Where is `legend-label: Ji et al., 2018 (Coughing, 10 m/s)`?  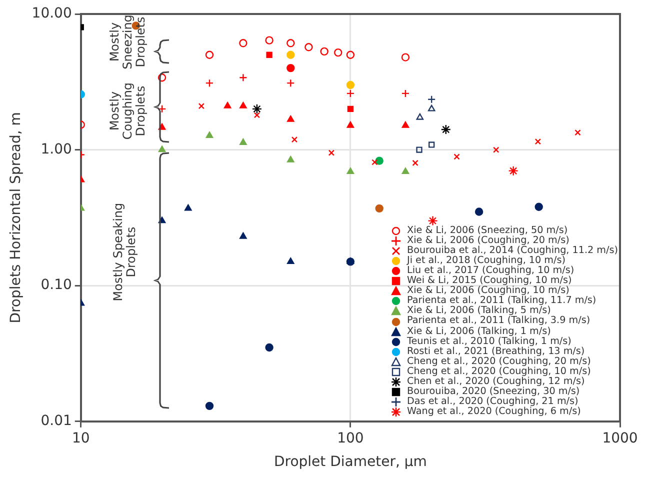 legend-label: Ji et al., 2018 (Coughing, 10 m/s) is located at coordinates (486, 260).